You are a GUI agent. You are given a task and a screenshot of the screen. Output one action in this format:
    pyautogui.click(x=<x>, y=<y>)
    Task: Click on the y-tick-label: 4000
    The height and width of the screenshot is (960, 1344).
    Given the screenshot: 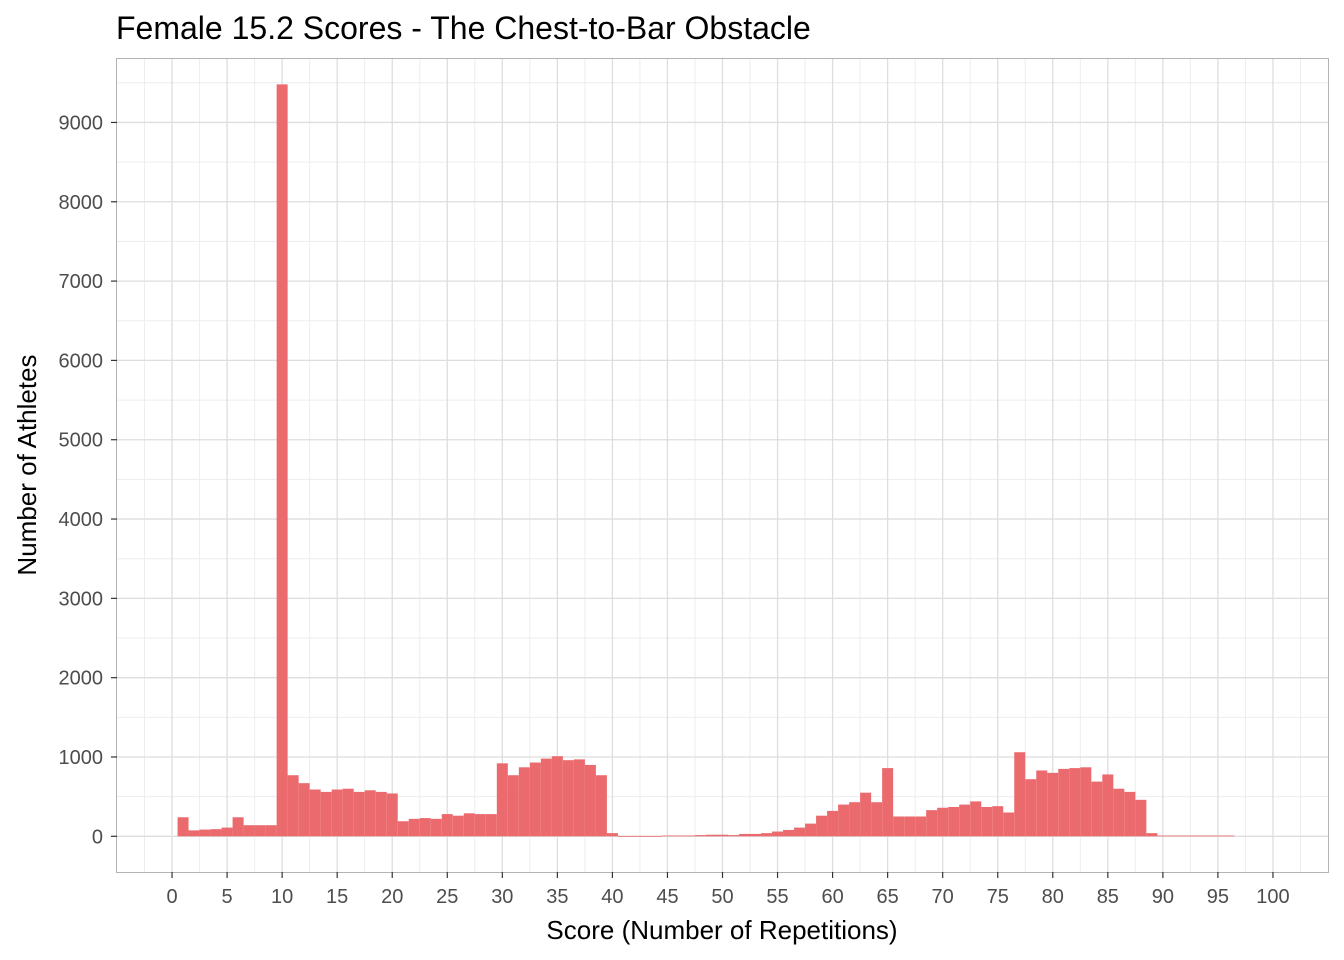 What is the action you would take?
    pyautogui.click(x=81, y=520)
    